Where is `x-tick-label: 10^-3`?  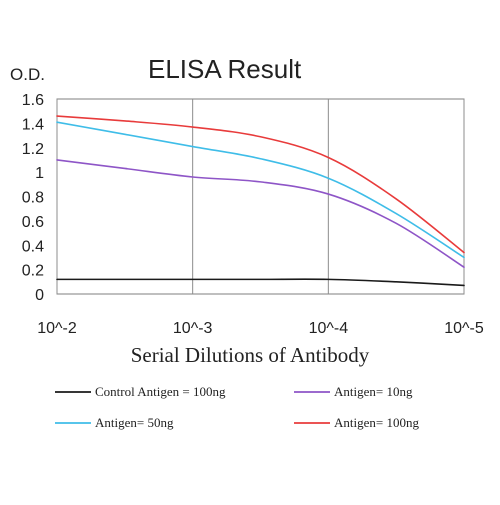
x-tick-label: 10^-3 is located at coordinates (193, 328).